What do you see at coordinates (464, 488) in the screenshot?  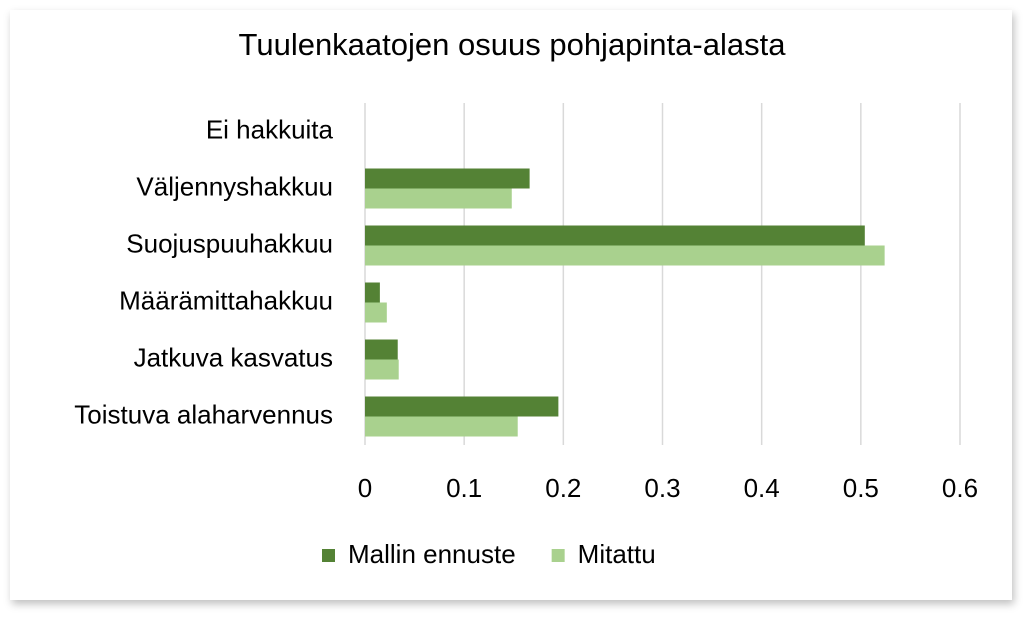 I see `x-tick-label: 0.1` at bounding box center [464, 488].